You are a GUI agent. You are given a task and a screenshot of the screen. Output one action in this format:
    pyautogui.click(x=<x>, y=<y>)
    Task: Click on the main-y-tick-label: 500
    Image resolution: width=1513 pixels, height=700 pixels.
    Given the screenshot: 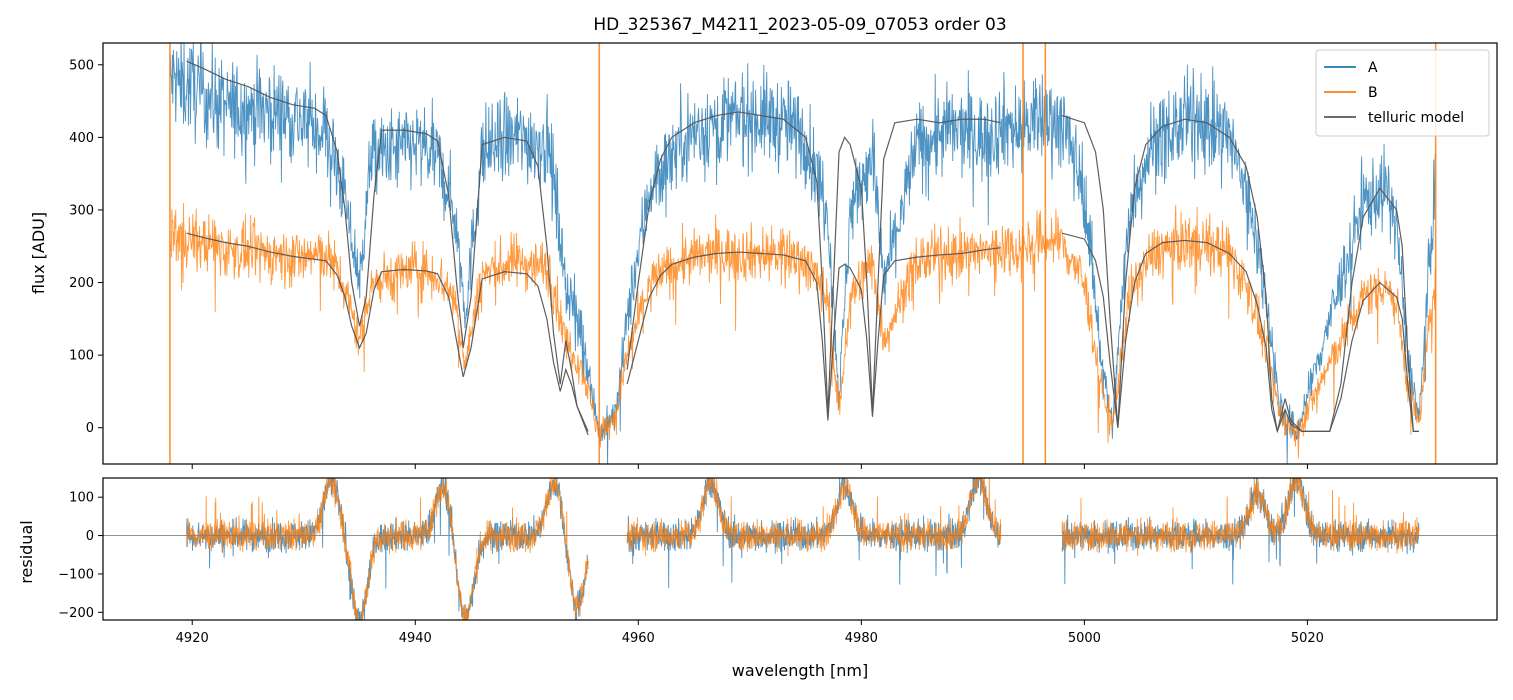 What is the action you would take?
    pyautogui.click(x=81, y=65)
    